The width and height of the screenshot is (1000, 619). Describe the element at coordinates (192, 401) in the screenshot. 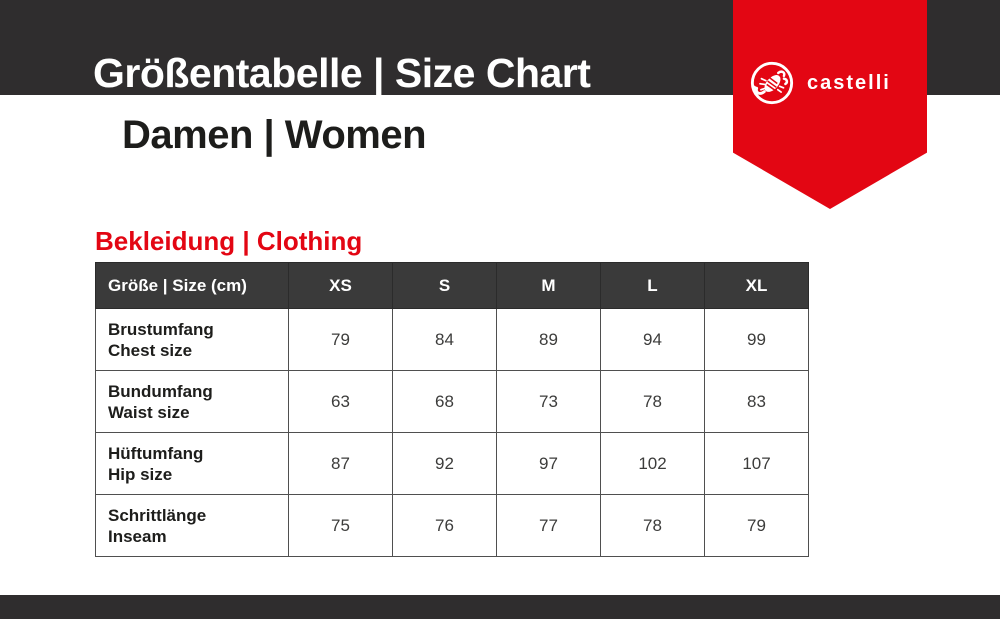

I see `row-label: Bundumfang Waist size` at that location.